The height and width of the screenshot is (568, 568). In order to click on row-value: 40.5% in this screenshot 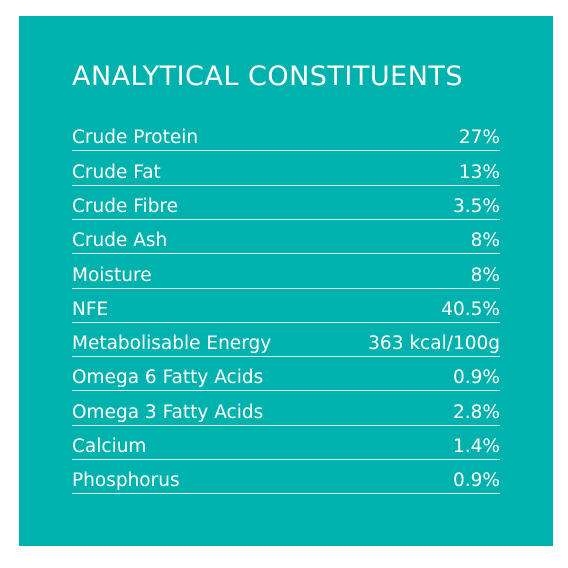, I will do `click(470, 309)`.